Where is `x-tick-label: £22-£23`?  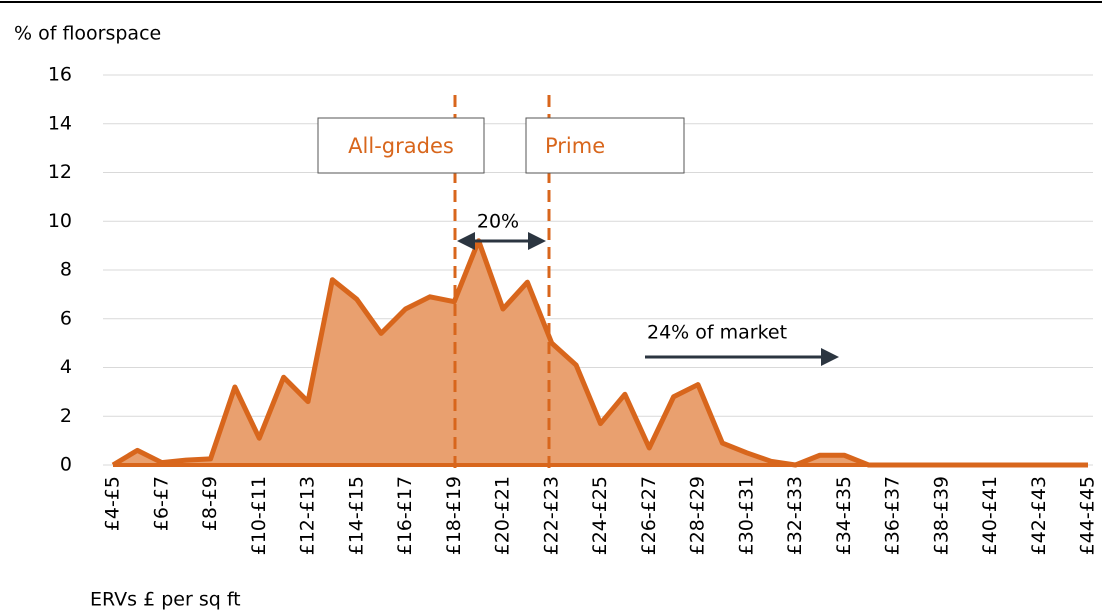
x-tick-label: £22-£23 is located at coordinates (551, 515).